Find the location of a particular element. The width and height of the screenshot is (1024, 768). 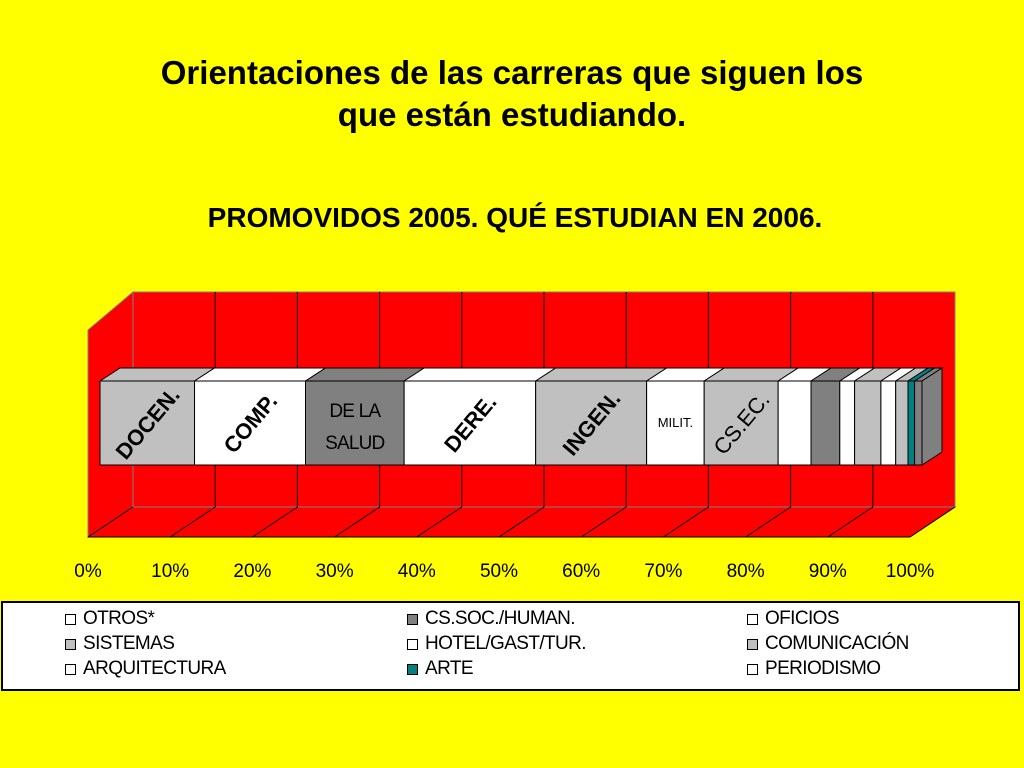

tick-label: 30% is located at coordinates (335, 571).